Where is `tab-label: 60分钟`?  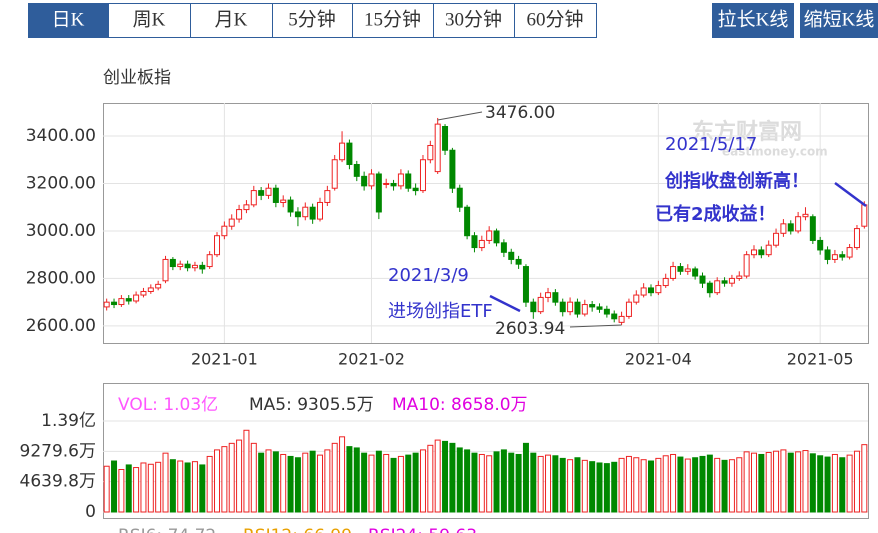 tab-label: 60分钟 is located at coordinates (554, 19).